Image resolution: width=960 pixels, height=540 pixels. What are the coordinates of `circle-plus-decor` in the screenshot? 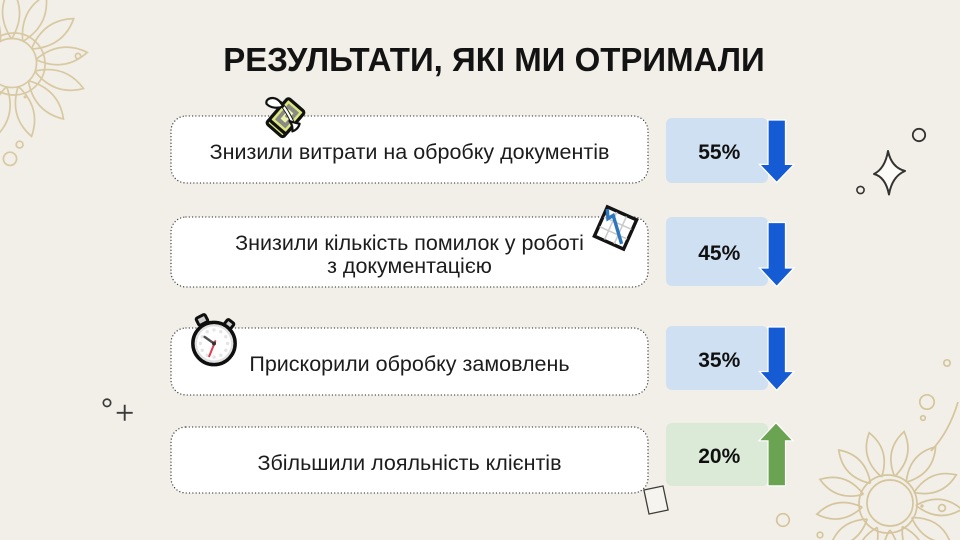 It's located at (117, 409).